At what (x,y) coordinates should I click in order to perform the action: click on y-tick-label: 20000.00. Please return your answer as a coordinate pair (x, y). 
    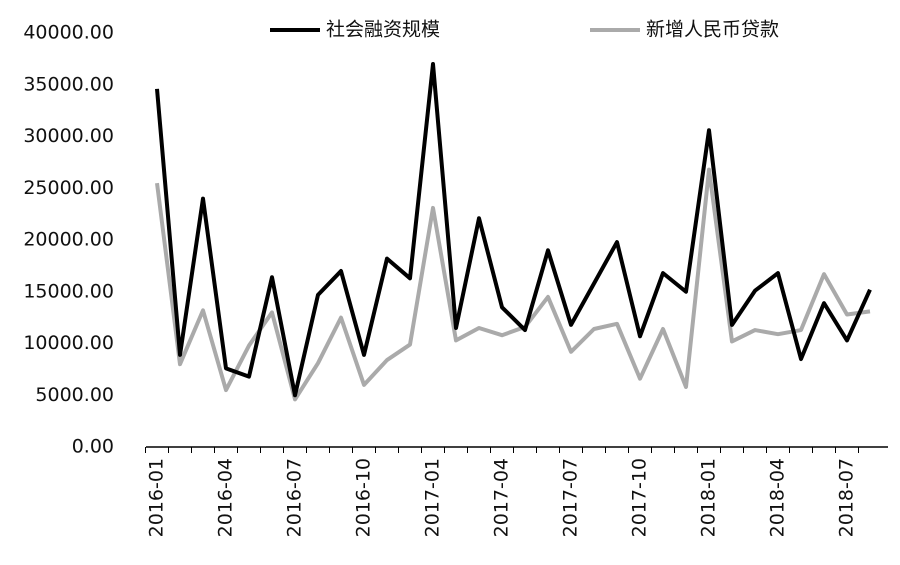
    Looking at the image, I should click on (68, 240).